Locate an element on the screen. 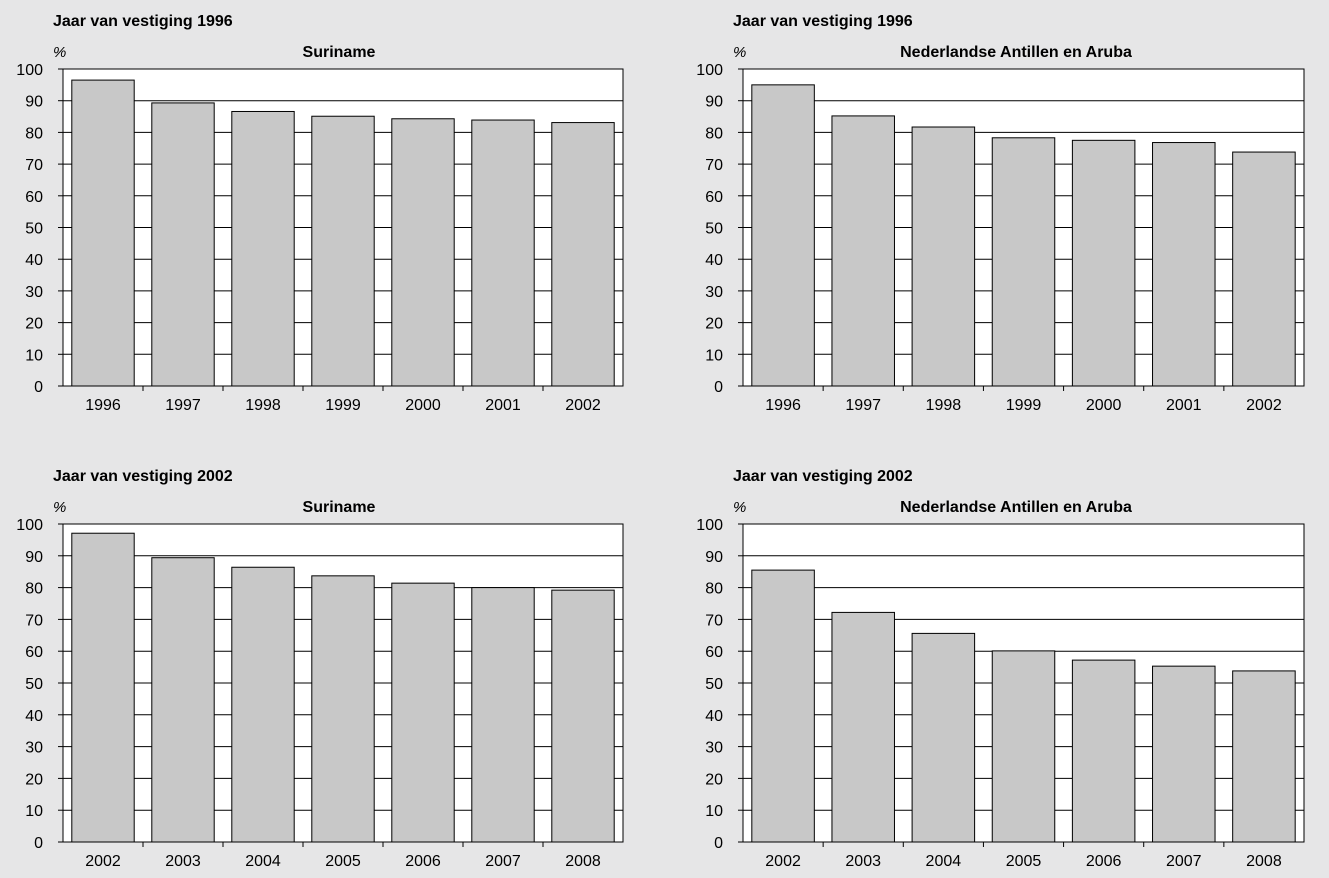 This screenshot has height=878, width=1329. x-tick-label: 2000 is located at coordinates (423, 405).